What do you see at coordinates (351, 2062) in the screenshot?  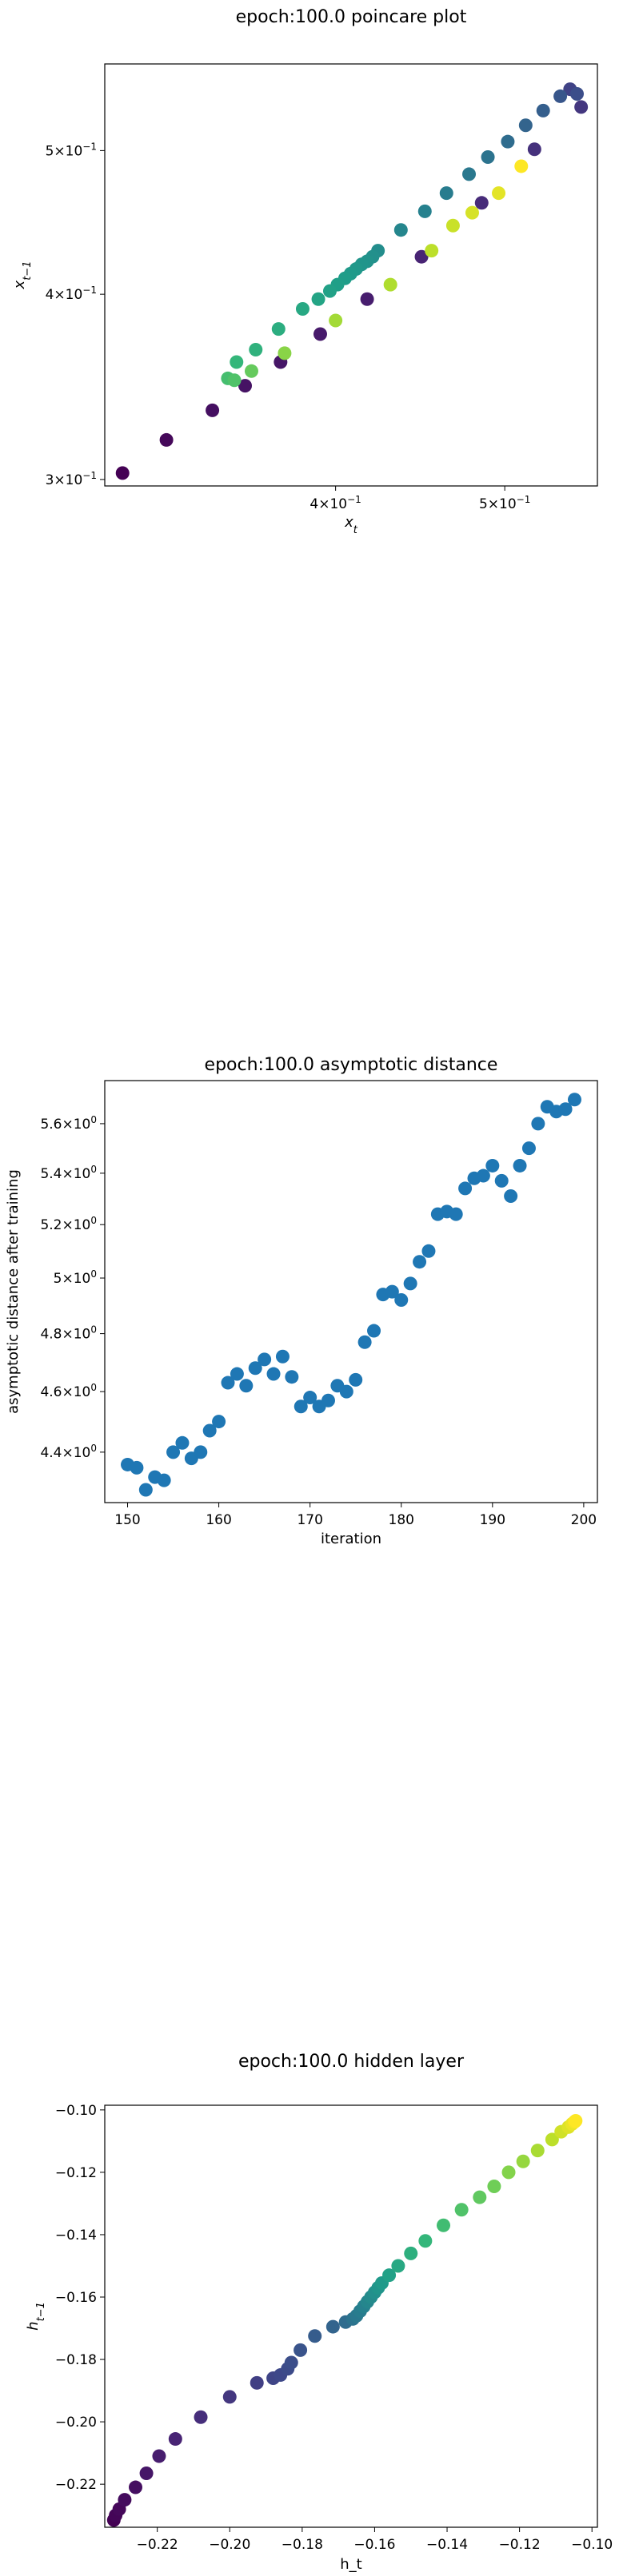 I see `chart-title: epoch:100.0 hidden layer` at bounding box center [351, 2062].